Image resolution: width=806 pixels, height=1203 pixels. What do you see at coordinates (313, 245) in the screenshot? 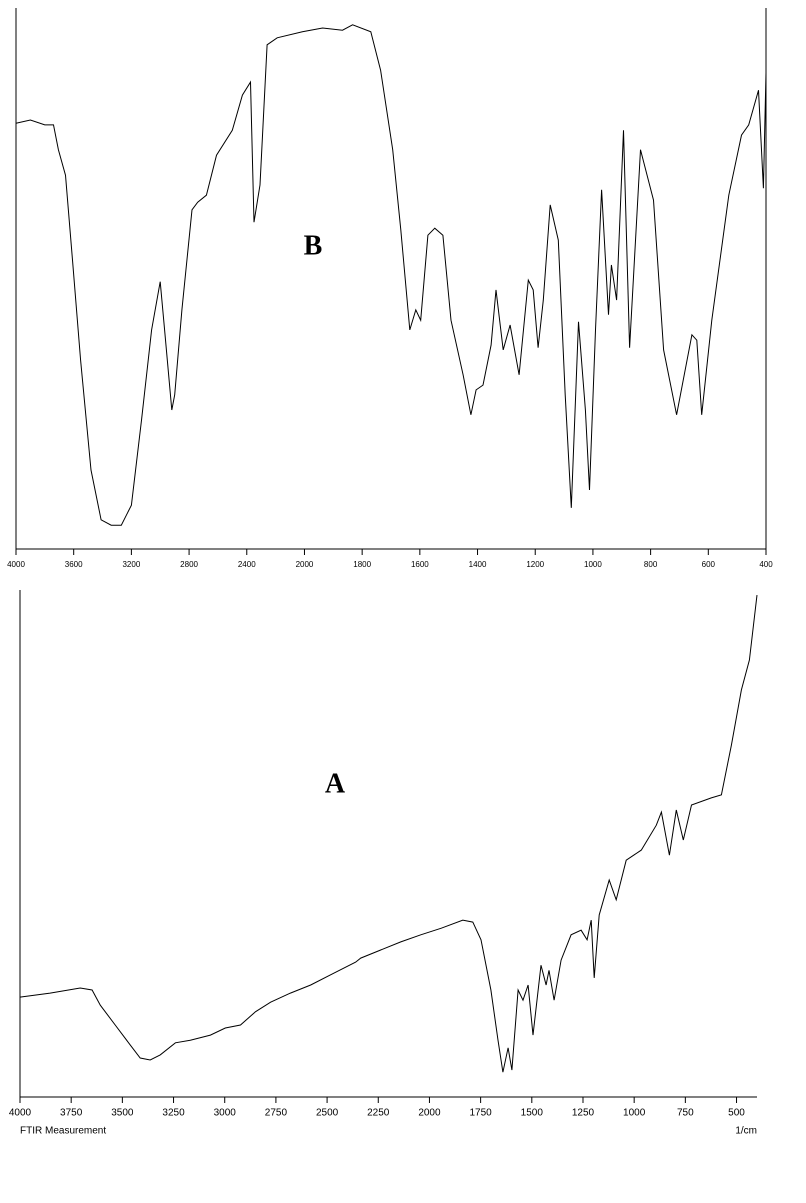
I see `annotation: B` at bounding box center [313, 245].